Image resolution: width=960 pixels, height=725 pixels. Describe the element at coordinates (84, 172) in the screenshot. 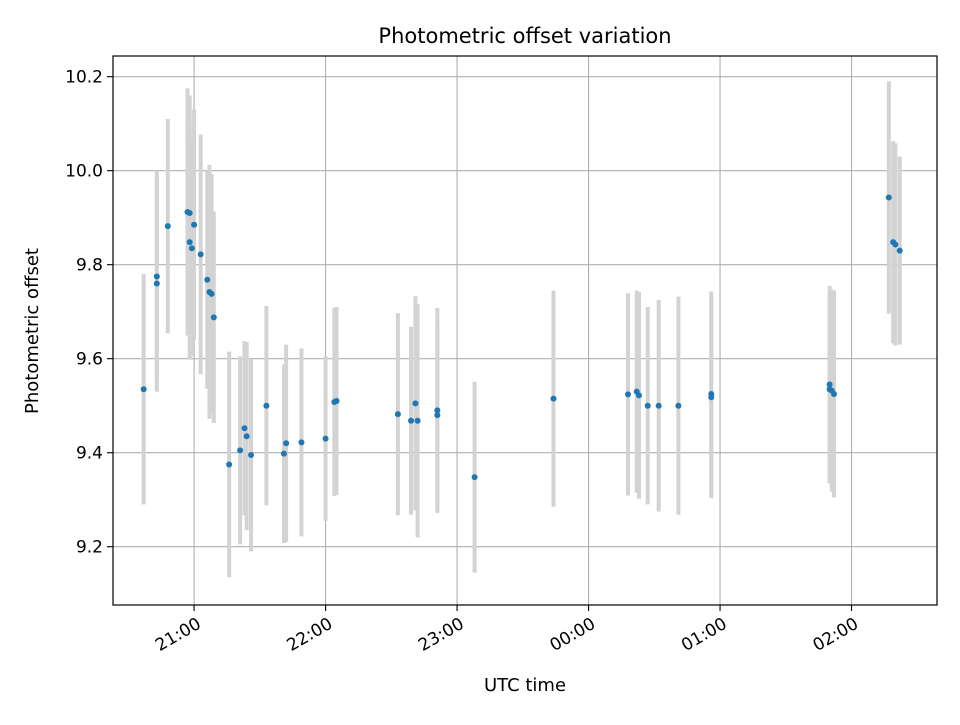

I see `y-tick-label: 10.0` at that location.